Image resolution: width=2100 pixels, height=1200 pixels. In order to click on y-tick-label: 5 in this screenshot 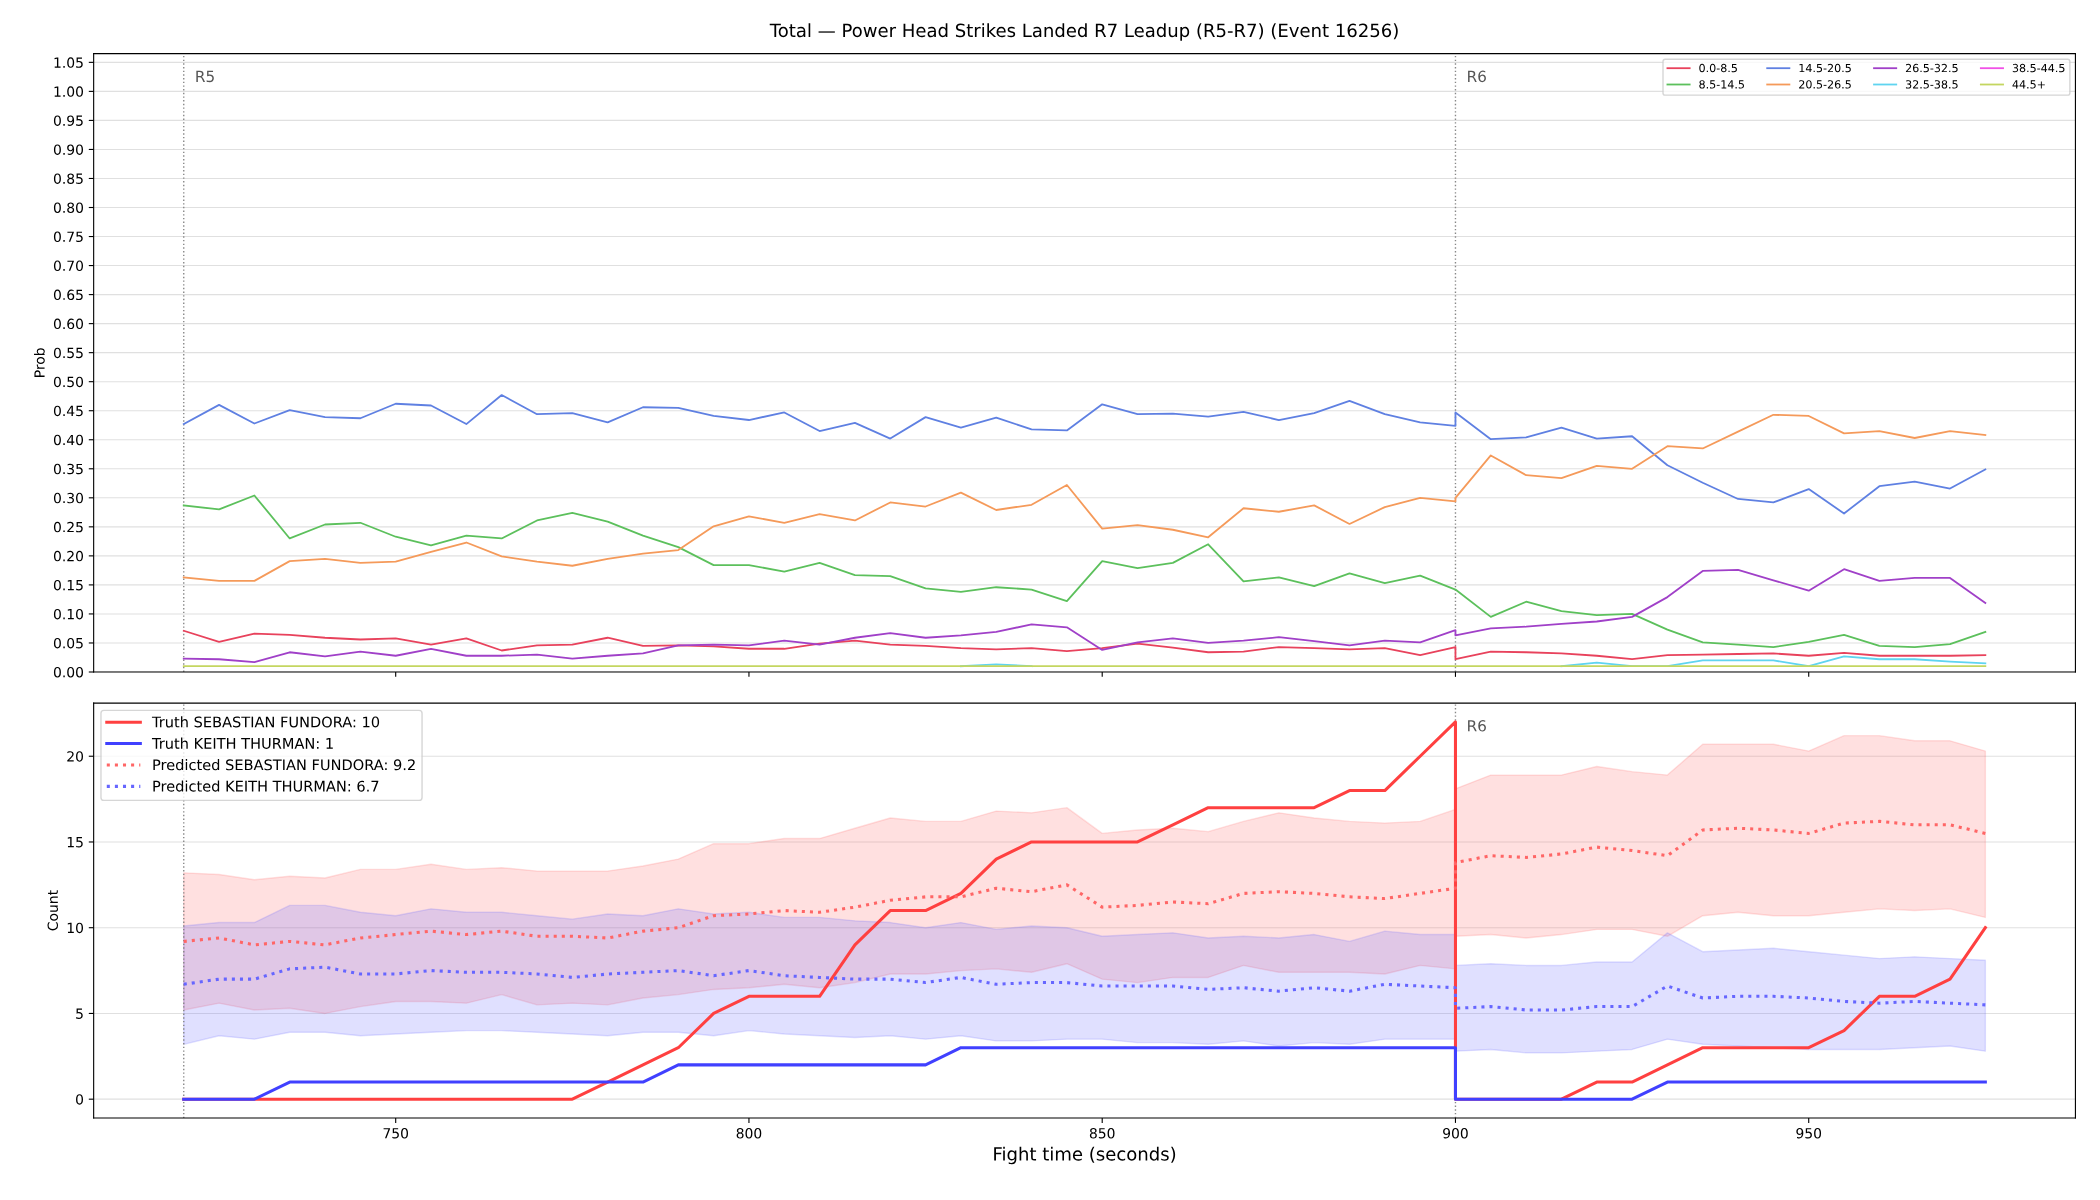, I will do `click(79, 1013)`.